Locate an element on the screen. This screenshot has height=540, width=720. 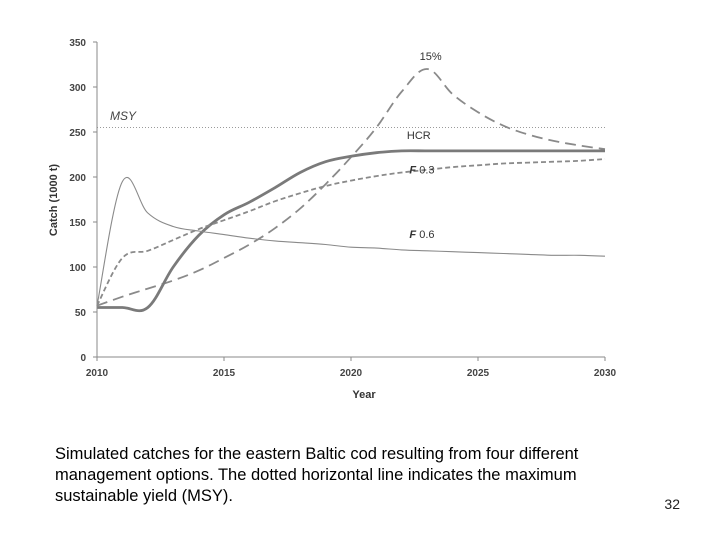
series-annotation: F 0.6 is located at coordinates (421, 235).